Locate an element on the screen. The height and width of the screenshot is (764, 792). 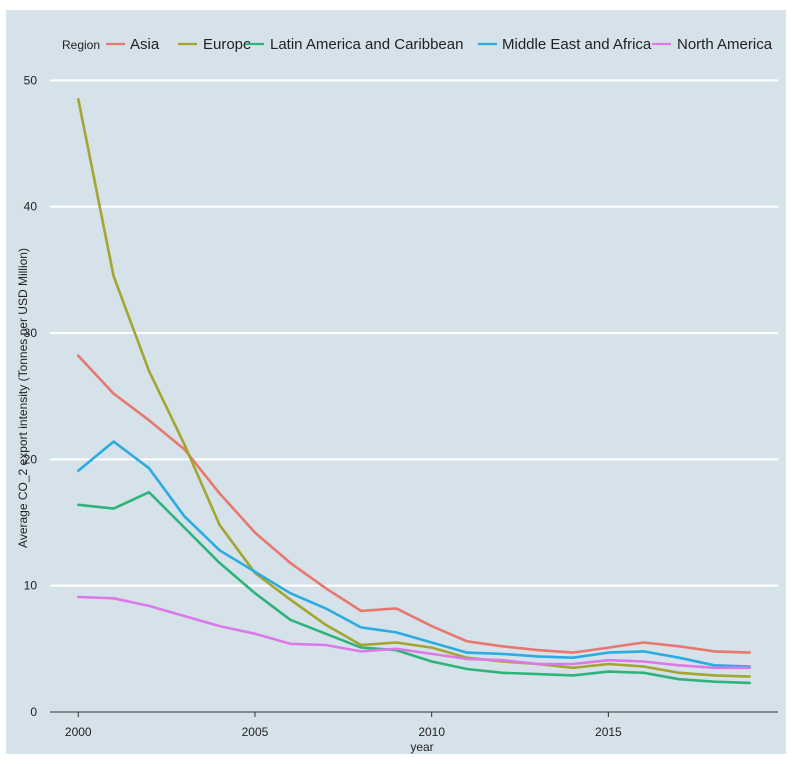
series-line-north-america is located at coordinates (414, 632).